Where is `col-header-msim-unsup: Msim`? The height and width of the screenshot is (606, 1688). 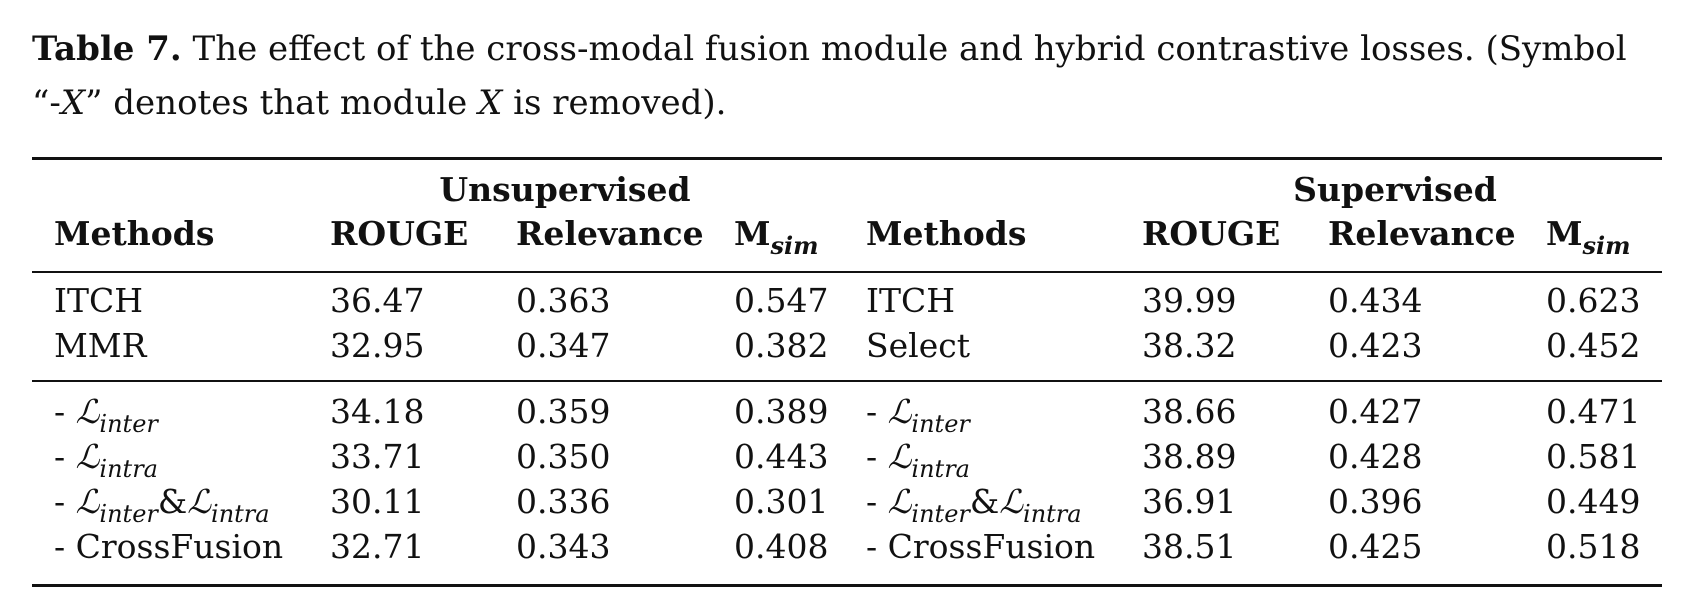
col-header-msim-unsup: Msim is located at coordinates (776, 237).